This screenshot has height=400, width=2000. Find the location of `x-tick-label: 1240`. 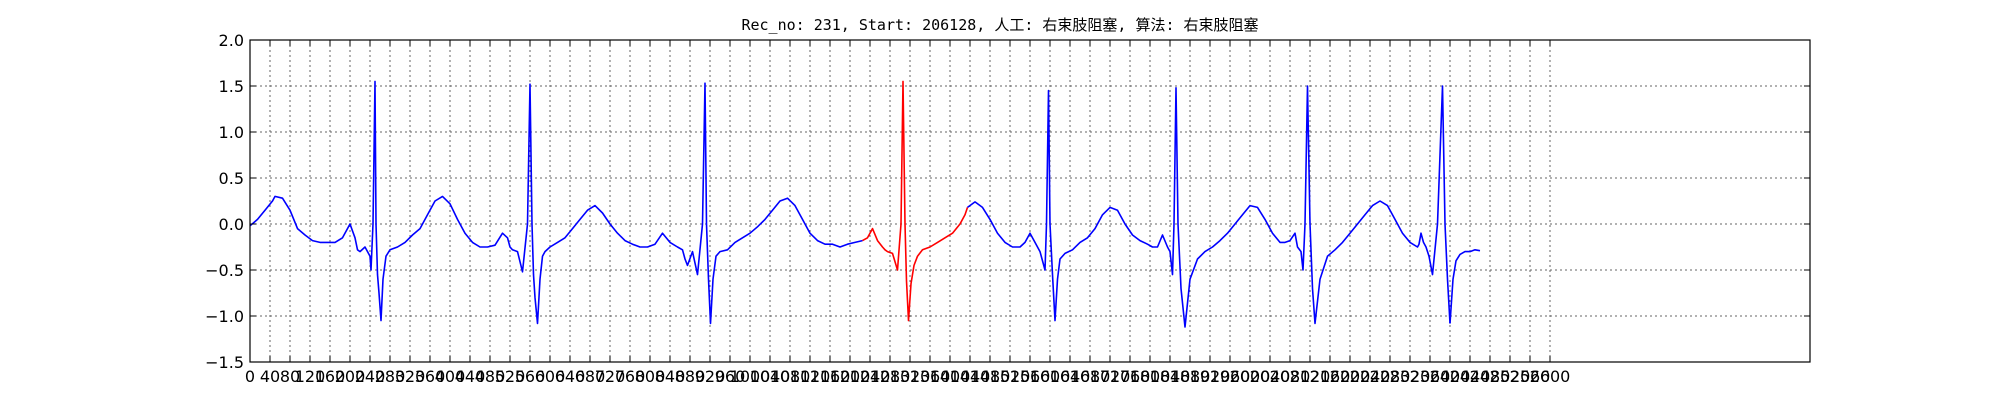

x-tick-label: 1240 is located at coordinates (870, 376).